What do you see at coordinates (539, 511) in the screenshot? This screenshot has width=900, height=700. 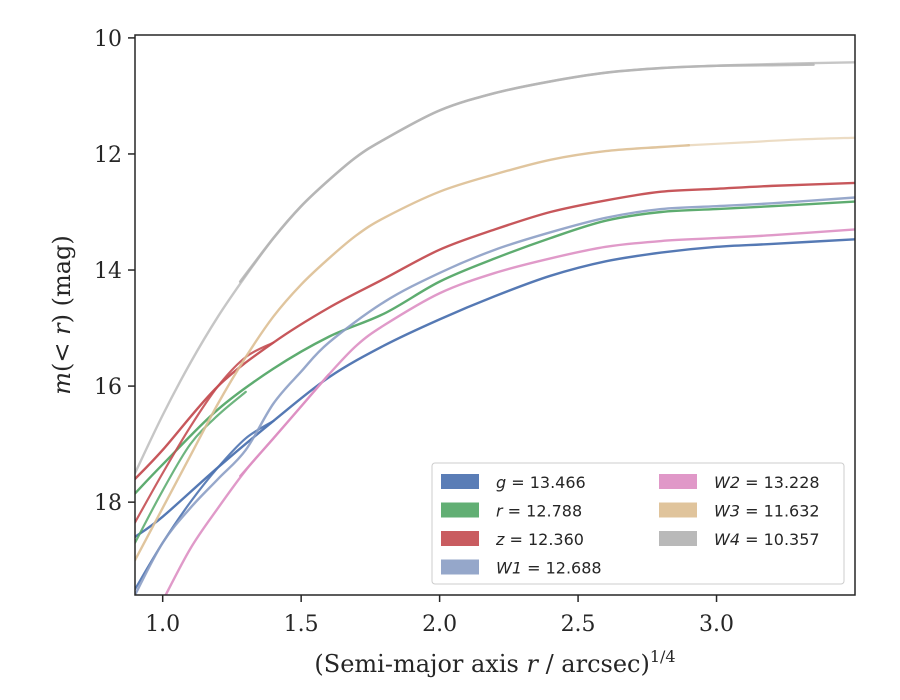 I see `legend-label: r = 12.788` at bounding box center [539, 511].